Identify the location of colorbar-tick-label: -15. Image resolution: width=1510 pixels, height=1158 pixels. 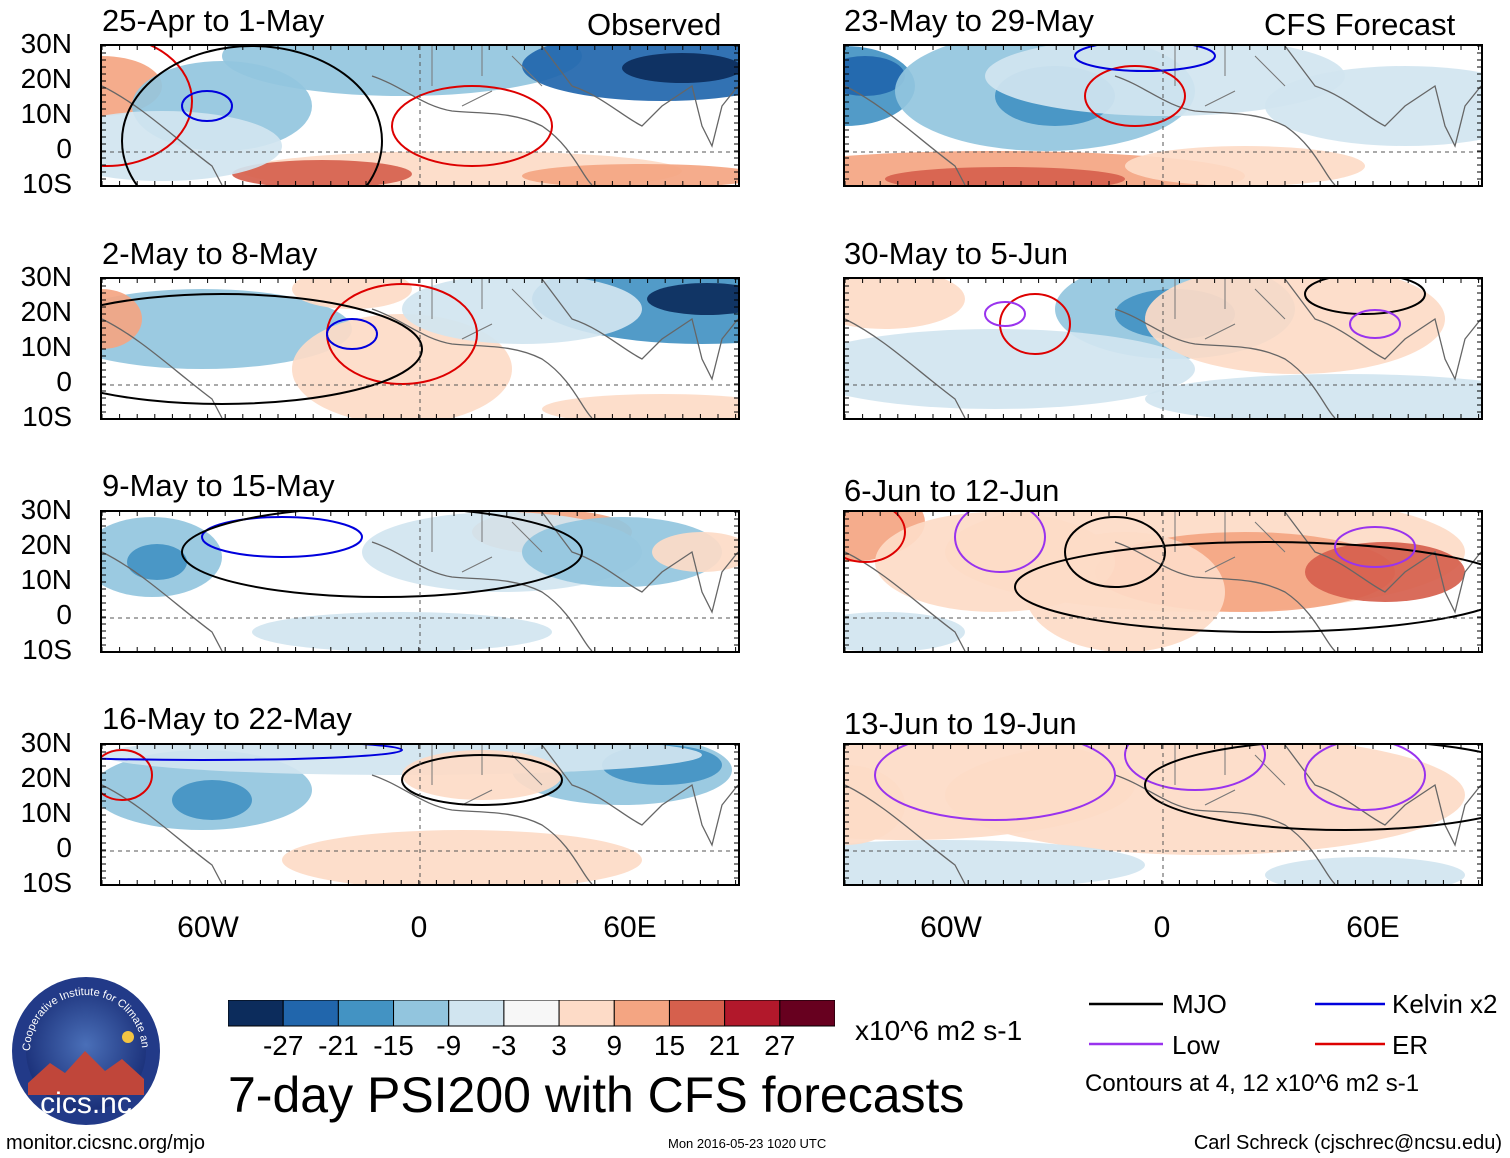
(393, 1045).